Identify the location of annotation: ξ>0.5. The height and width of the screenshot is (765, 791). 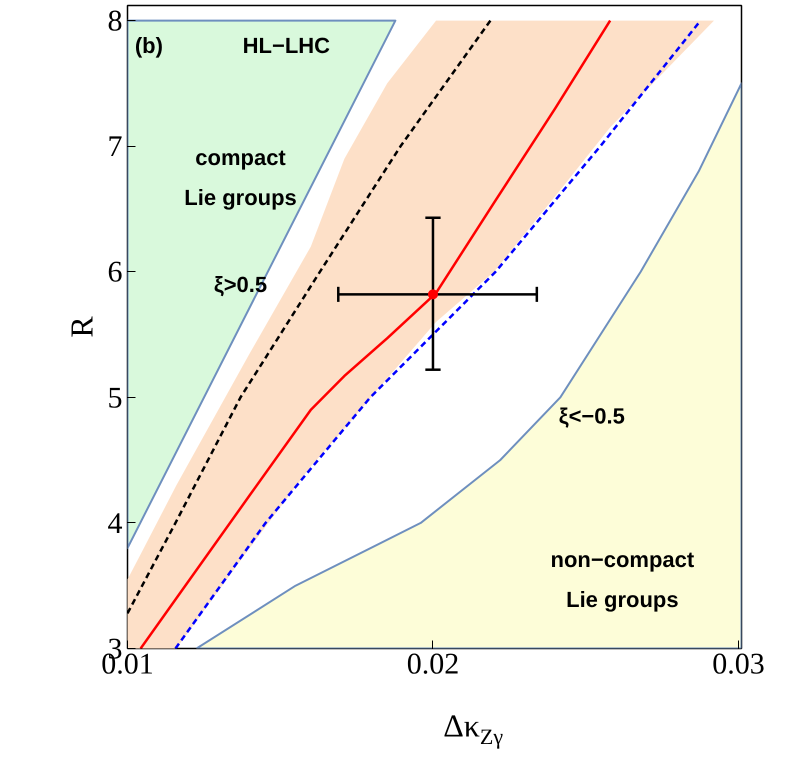
(241, 284).